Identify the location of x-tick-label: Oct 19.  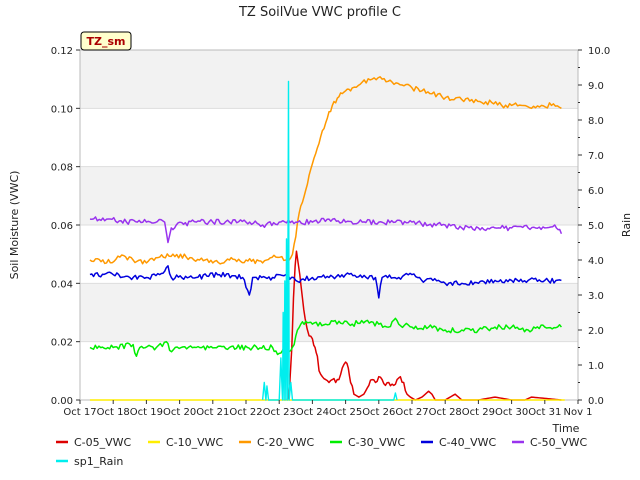
(146, 412).